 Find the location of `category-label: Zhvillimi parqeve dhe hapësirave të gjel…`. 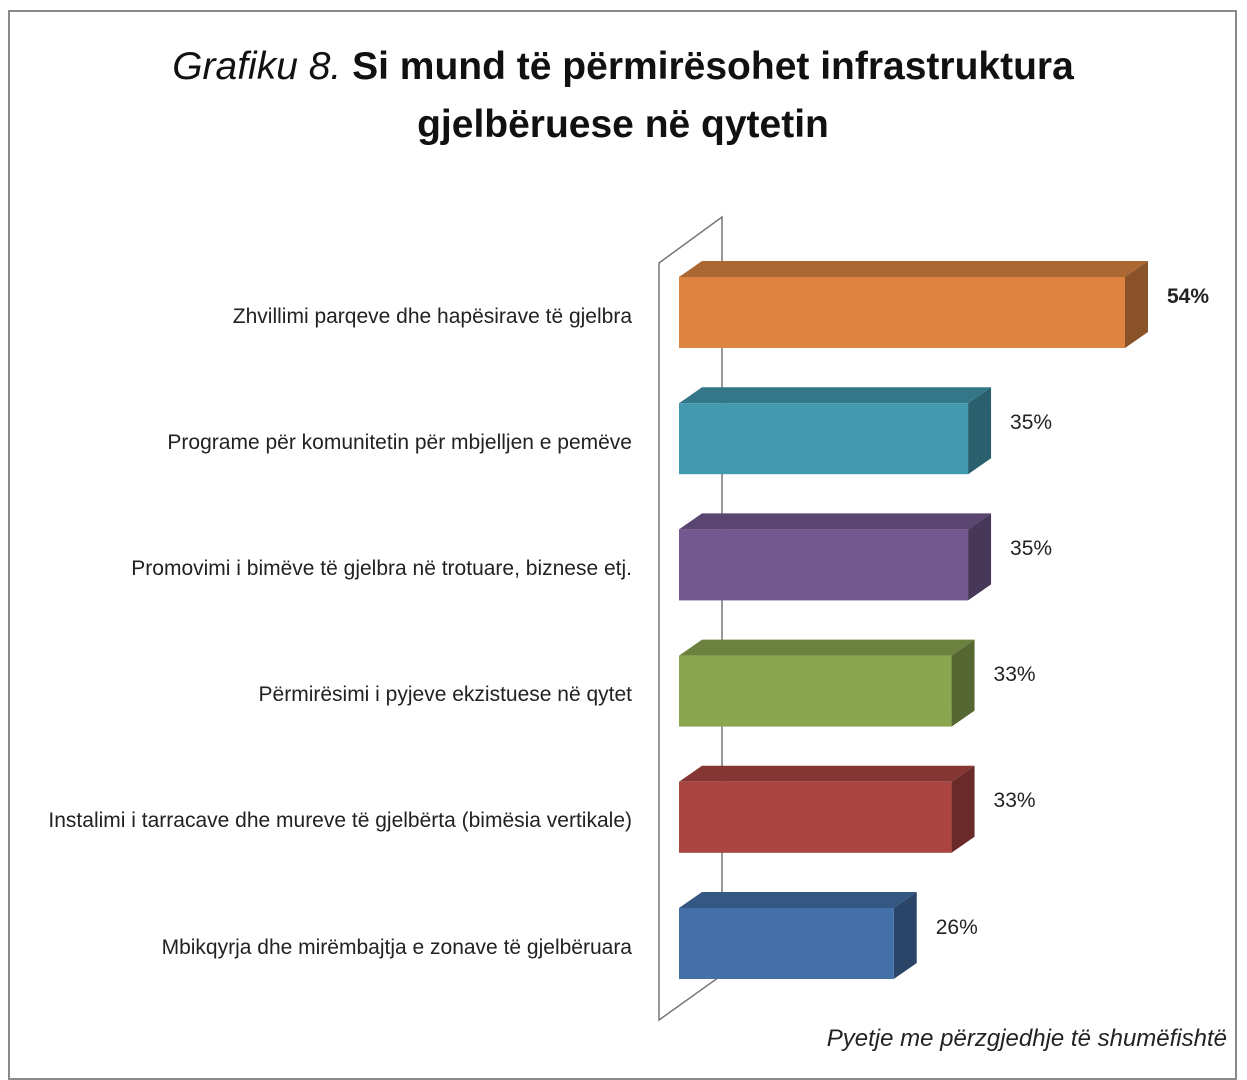

category-label: Zhvillimi parqeve dhe hapësirave të gjel… is located at coordinates (331, 317).